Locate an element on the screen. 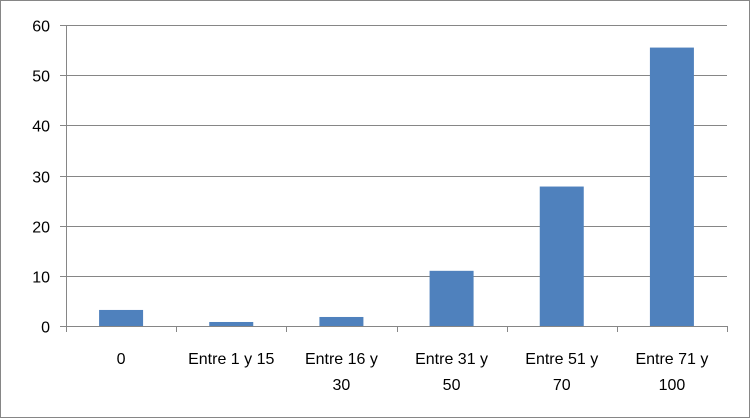 The image size is (750, 419). x-tick-label: 0 is located at coordinates (121, 359).